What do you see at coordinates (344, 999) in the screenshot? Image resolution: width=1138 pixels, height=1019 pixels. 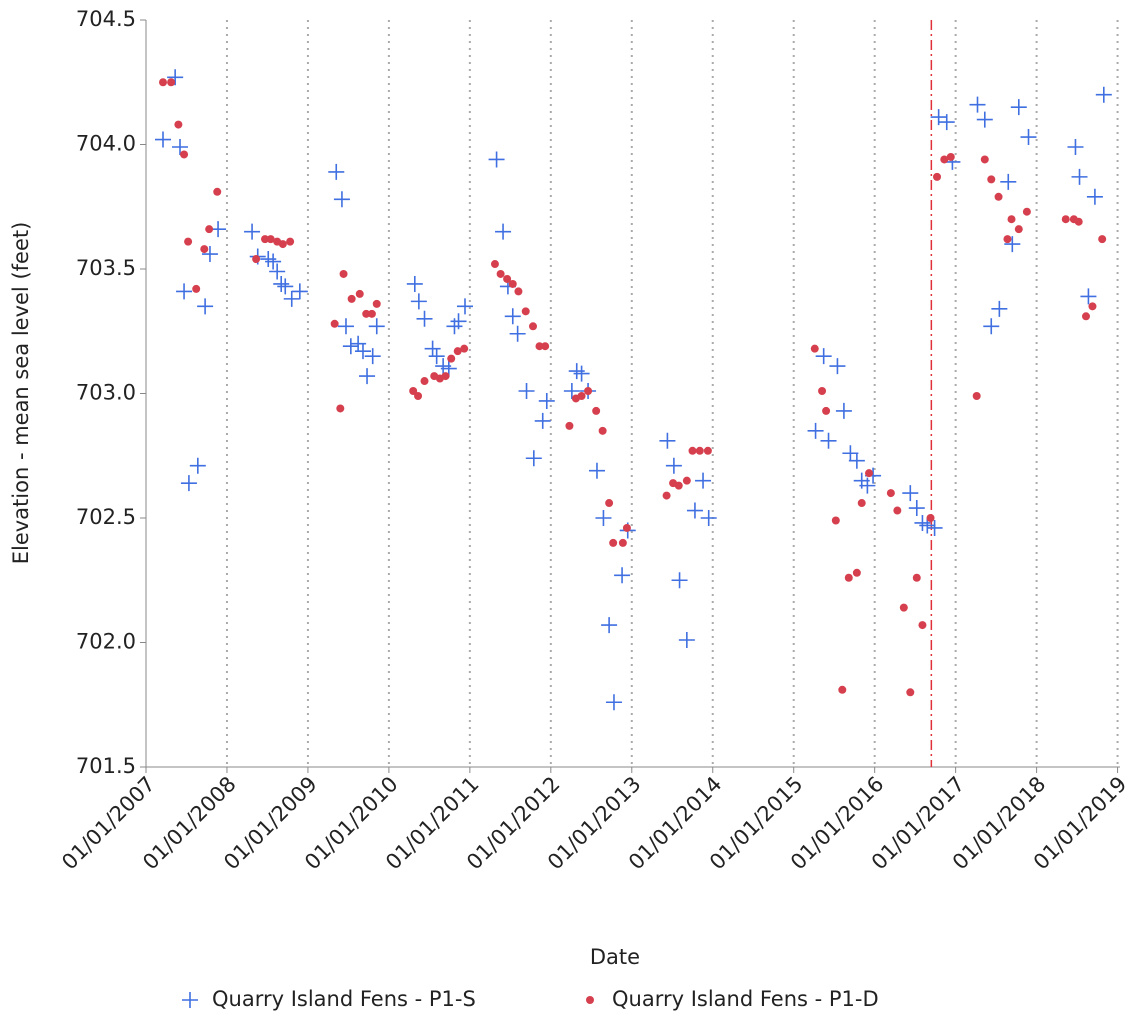 I see `legend-label: Quarry Island Fens - P1-S` at bounding box center [344, 999].